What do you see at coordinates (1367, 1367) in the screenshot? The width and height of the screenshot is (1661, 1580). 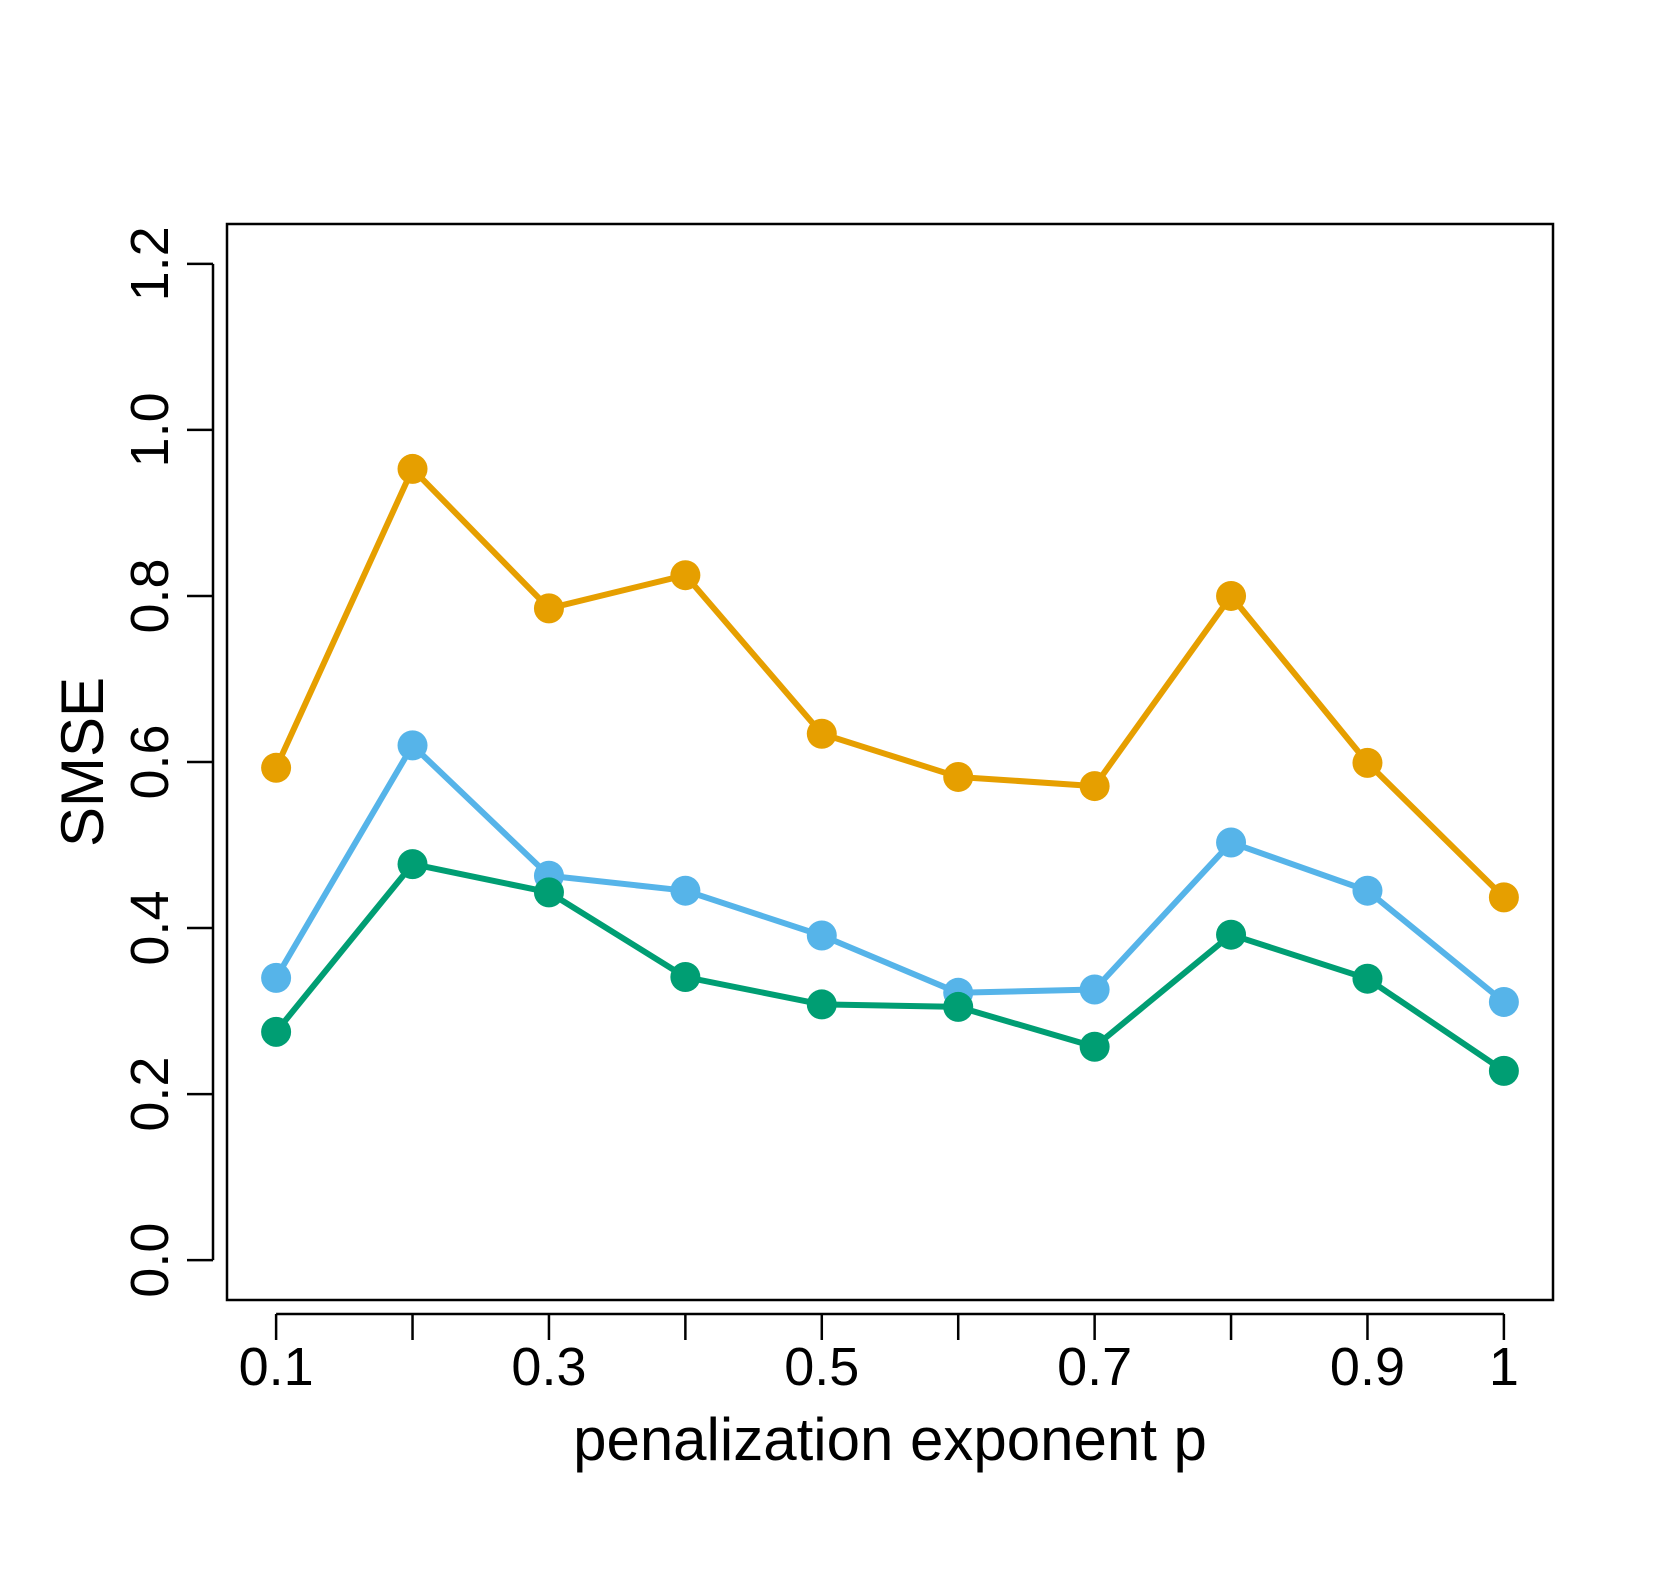 I see `x-tick-label: 0.9` at bounding box center [1367, 1367].